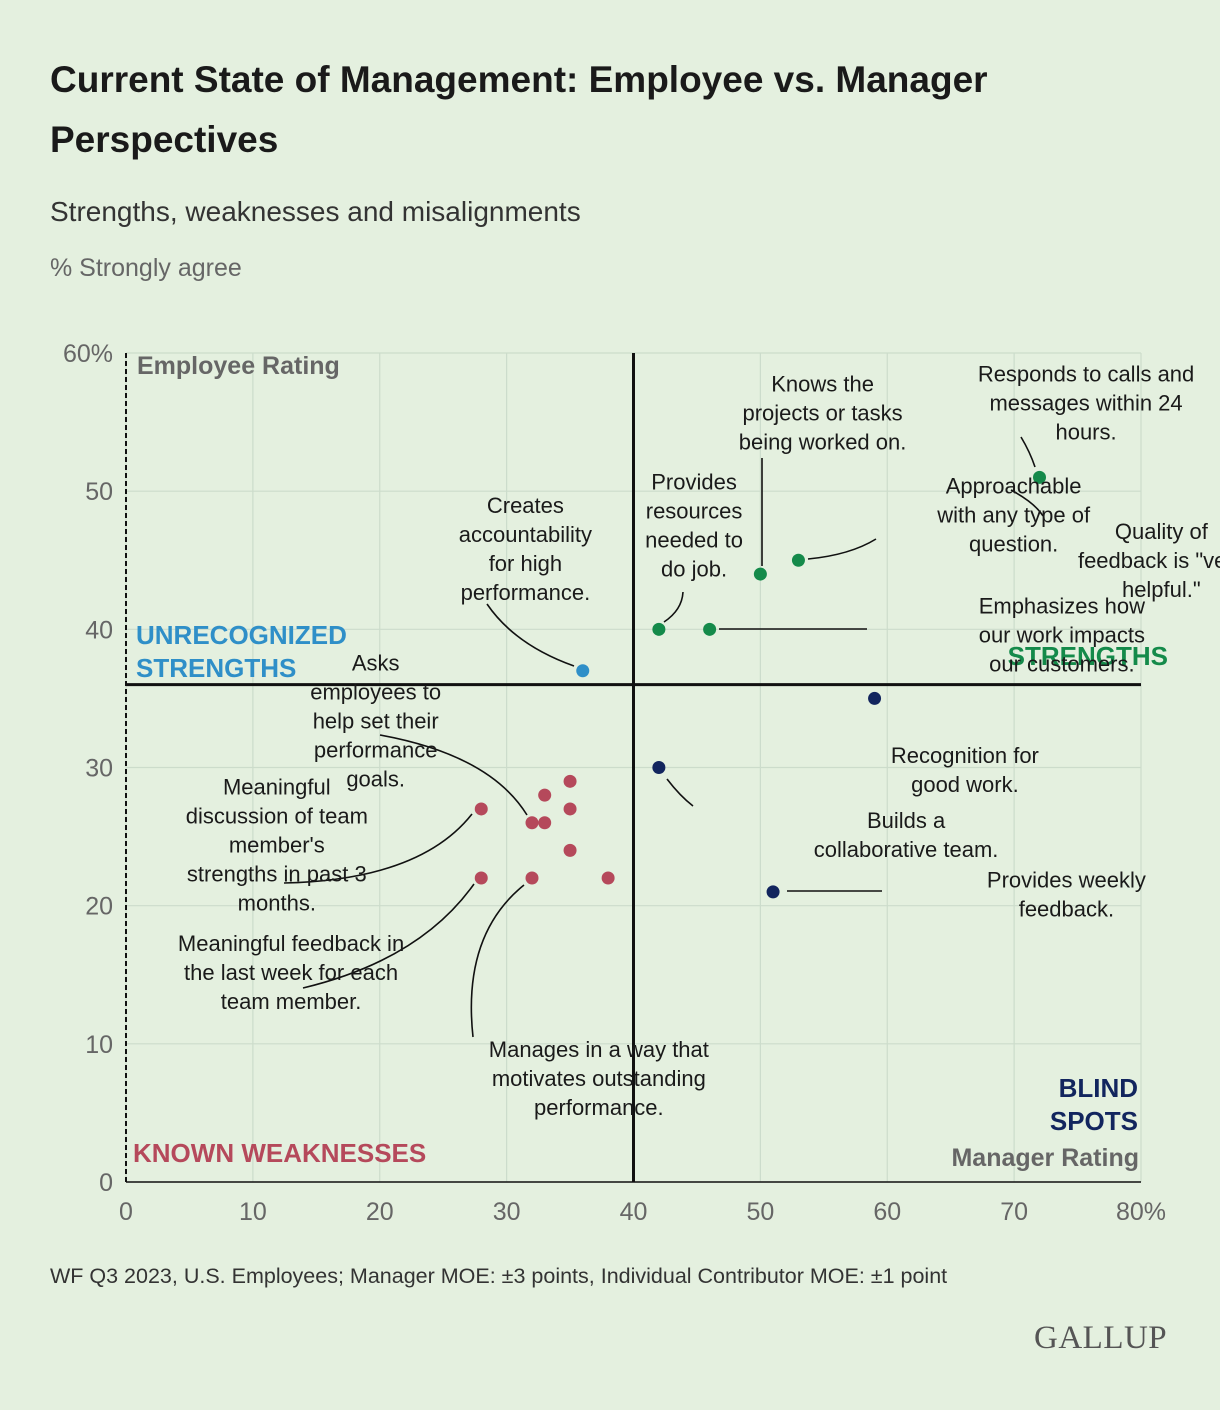 This screenshot has height=1410, width=1220. I want to click on point-annotation: being worked on., so click(823, 441).